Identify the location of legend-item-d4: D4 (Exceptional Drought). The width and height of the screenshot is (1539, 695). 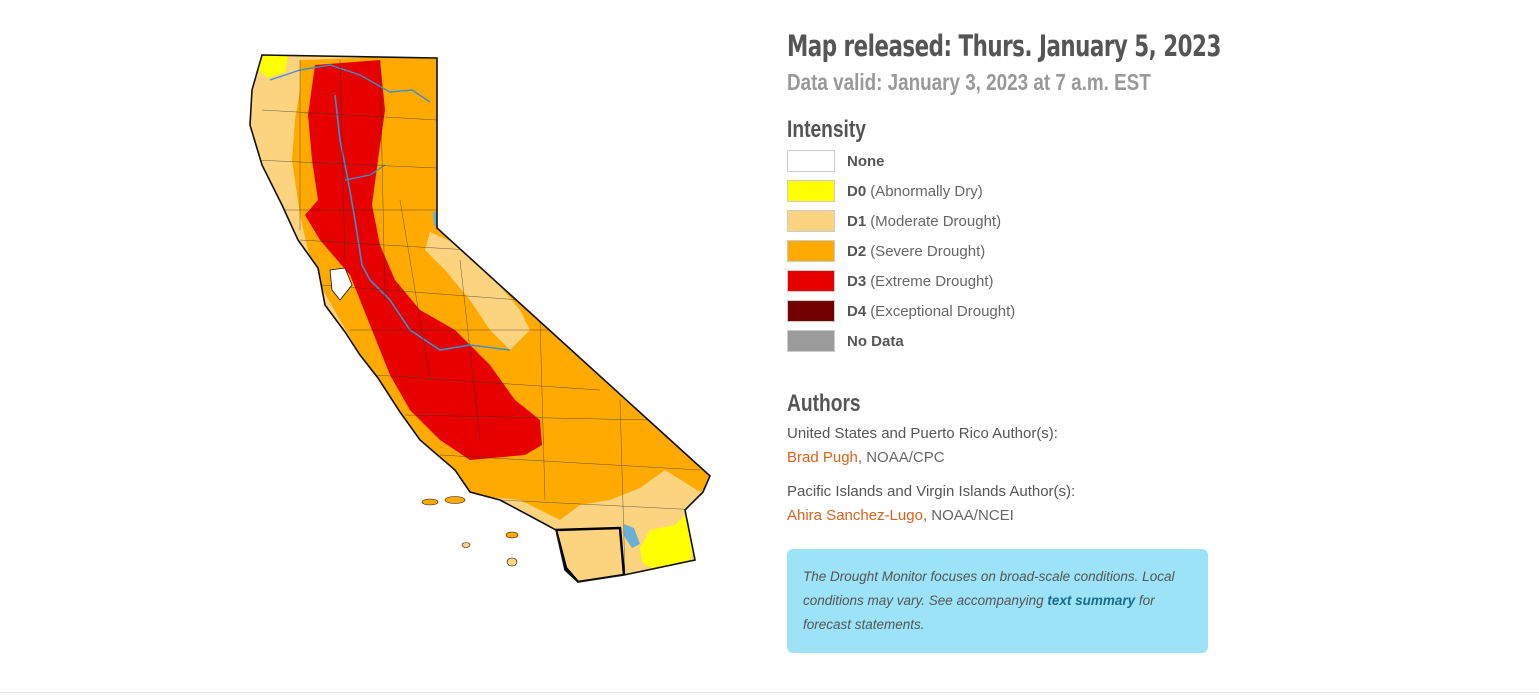
(1002, 311).